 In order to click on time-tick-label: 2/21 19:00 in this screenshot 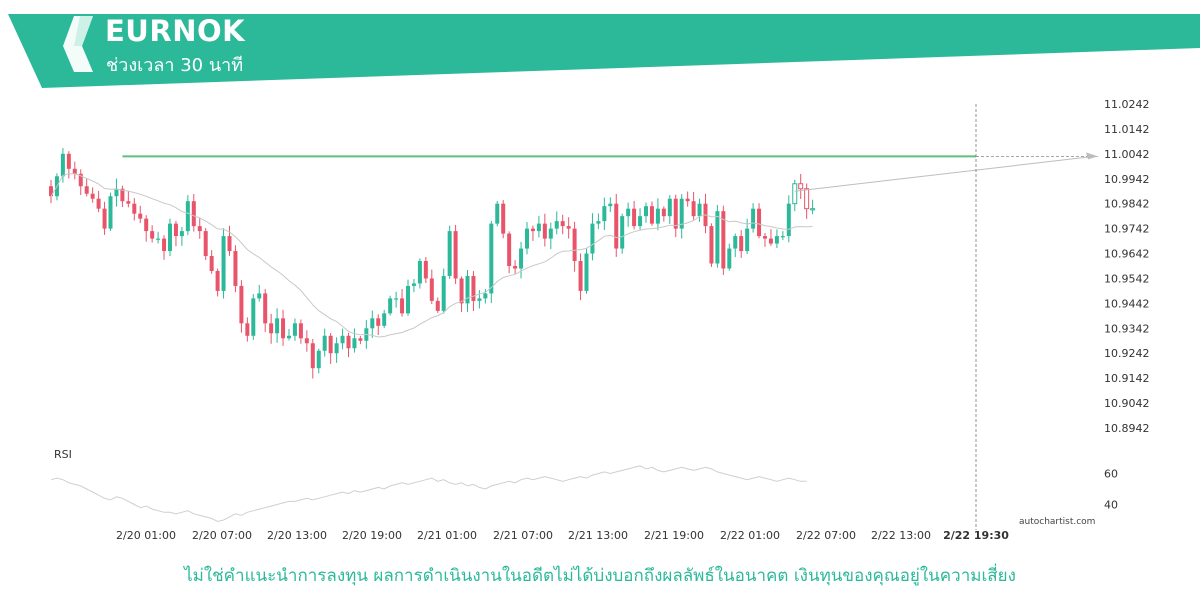, I will do `click(674, 535)`.